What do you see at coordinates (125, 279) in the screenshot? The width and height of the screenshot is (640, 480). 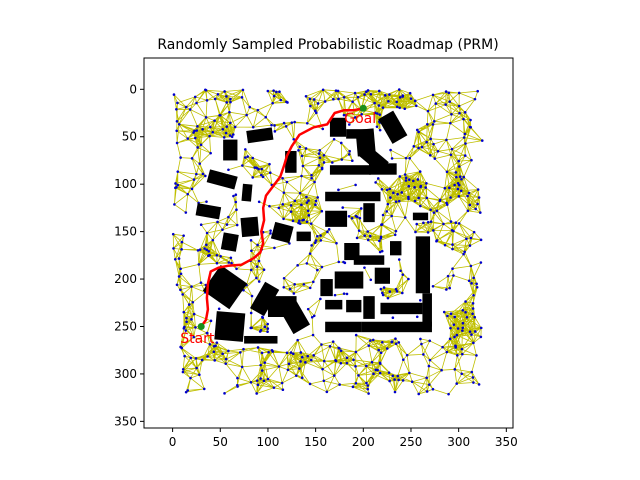 I see `y-tick-label: 200` at bounding box center [125, 279].